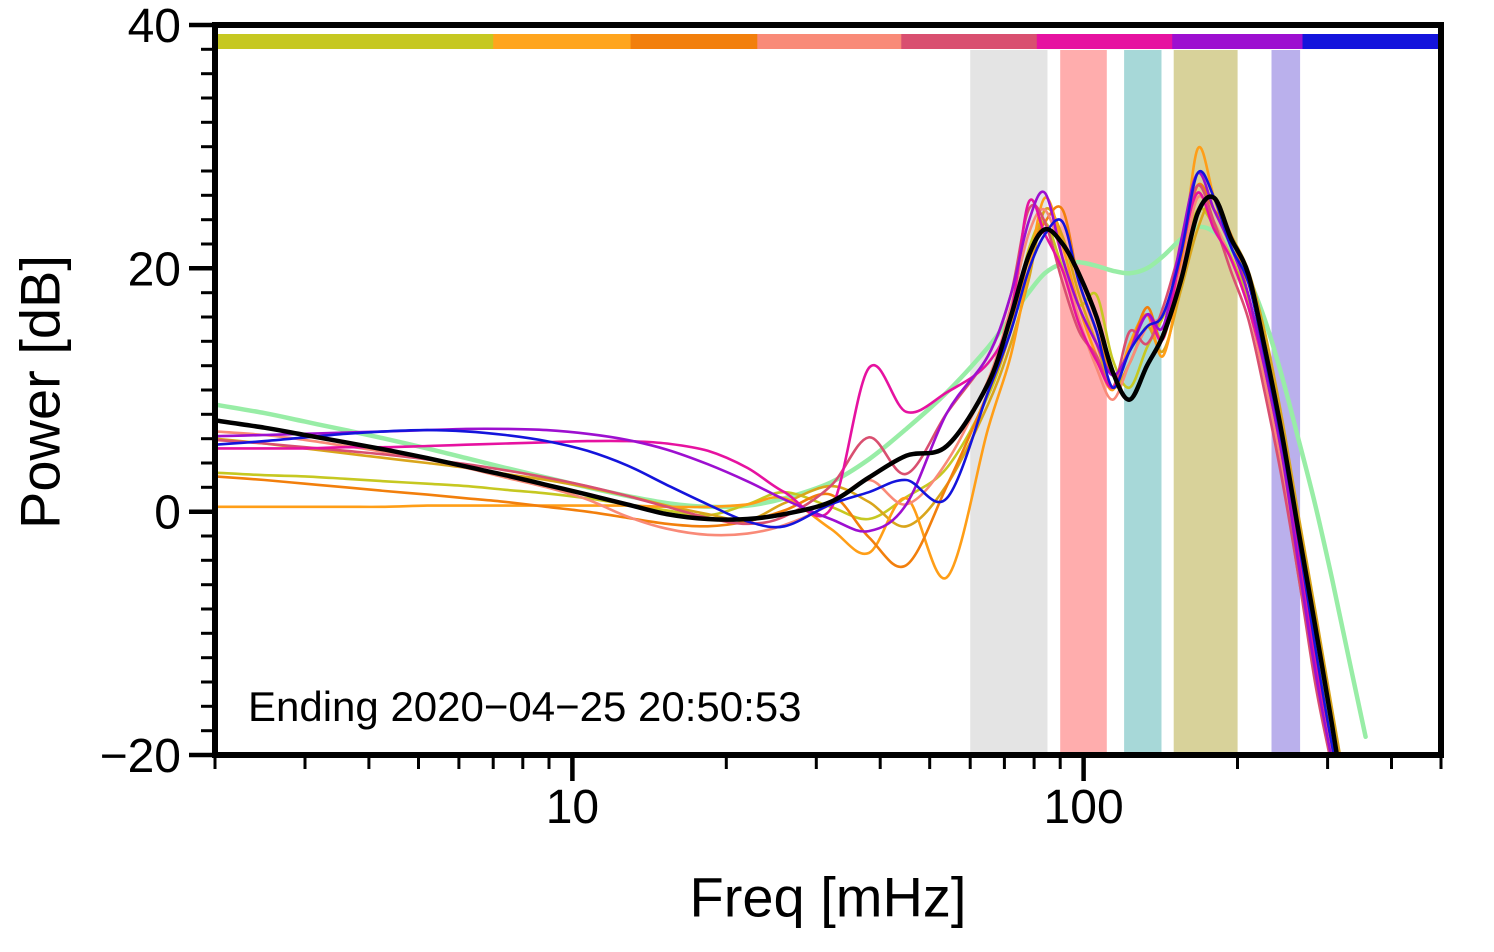 The height and width of the screenshot is (952, 1494). Describe the element at coordinates (572, 807) in the screenshot. I see `x-tick-label: 10` at that location.